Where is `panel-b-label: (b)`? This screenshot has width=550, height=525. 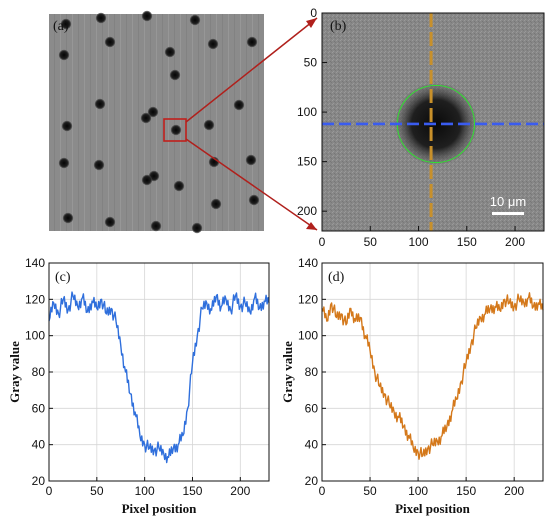 panel-b-label: (b) is located at coordinates (338, 26).